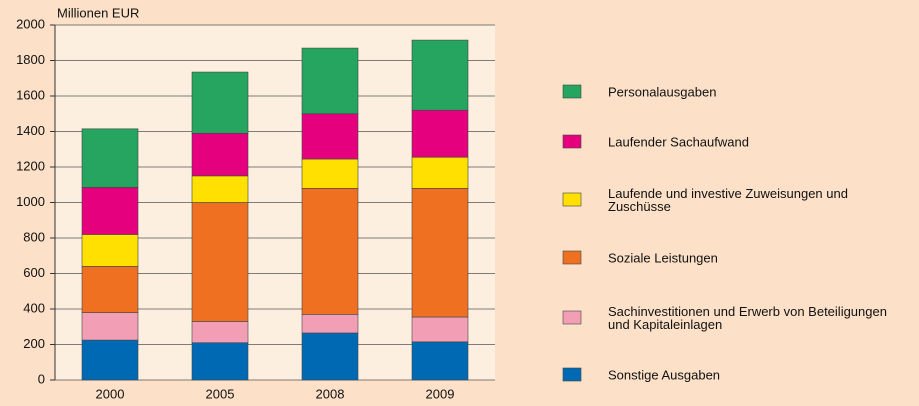  Describe the element at coordinates (34, 307) in the screenshot. I see `y-tick-label: 400` at that location.